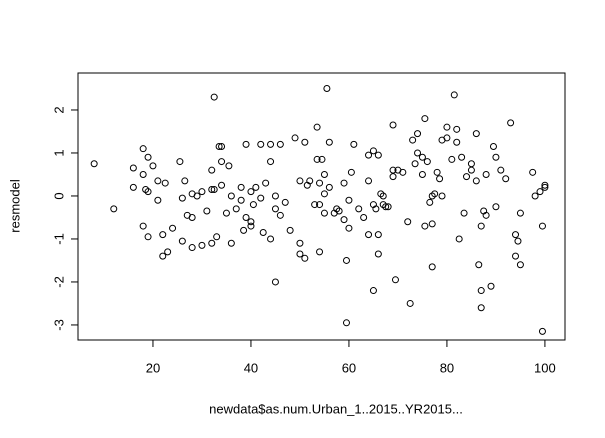  I want to click on x-tick-label: 100, so click(545, 367).